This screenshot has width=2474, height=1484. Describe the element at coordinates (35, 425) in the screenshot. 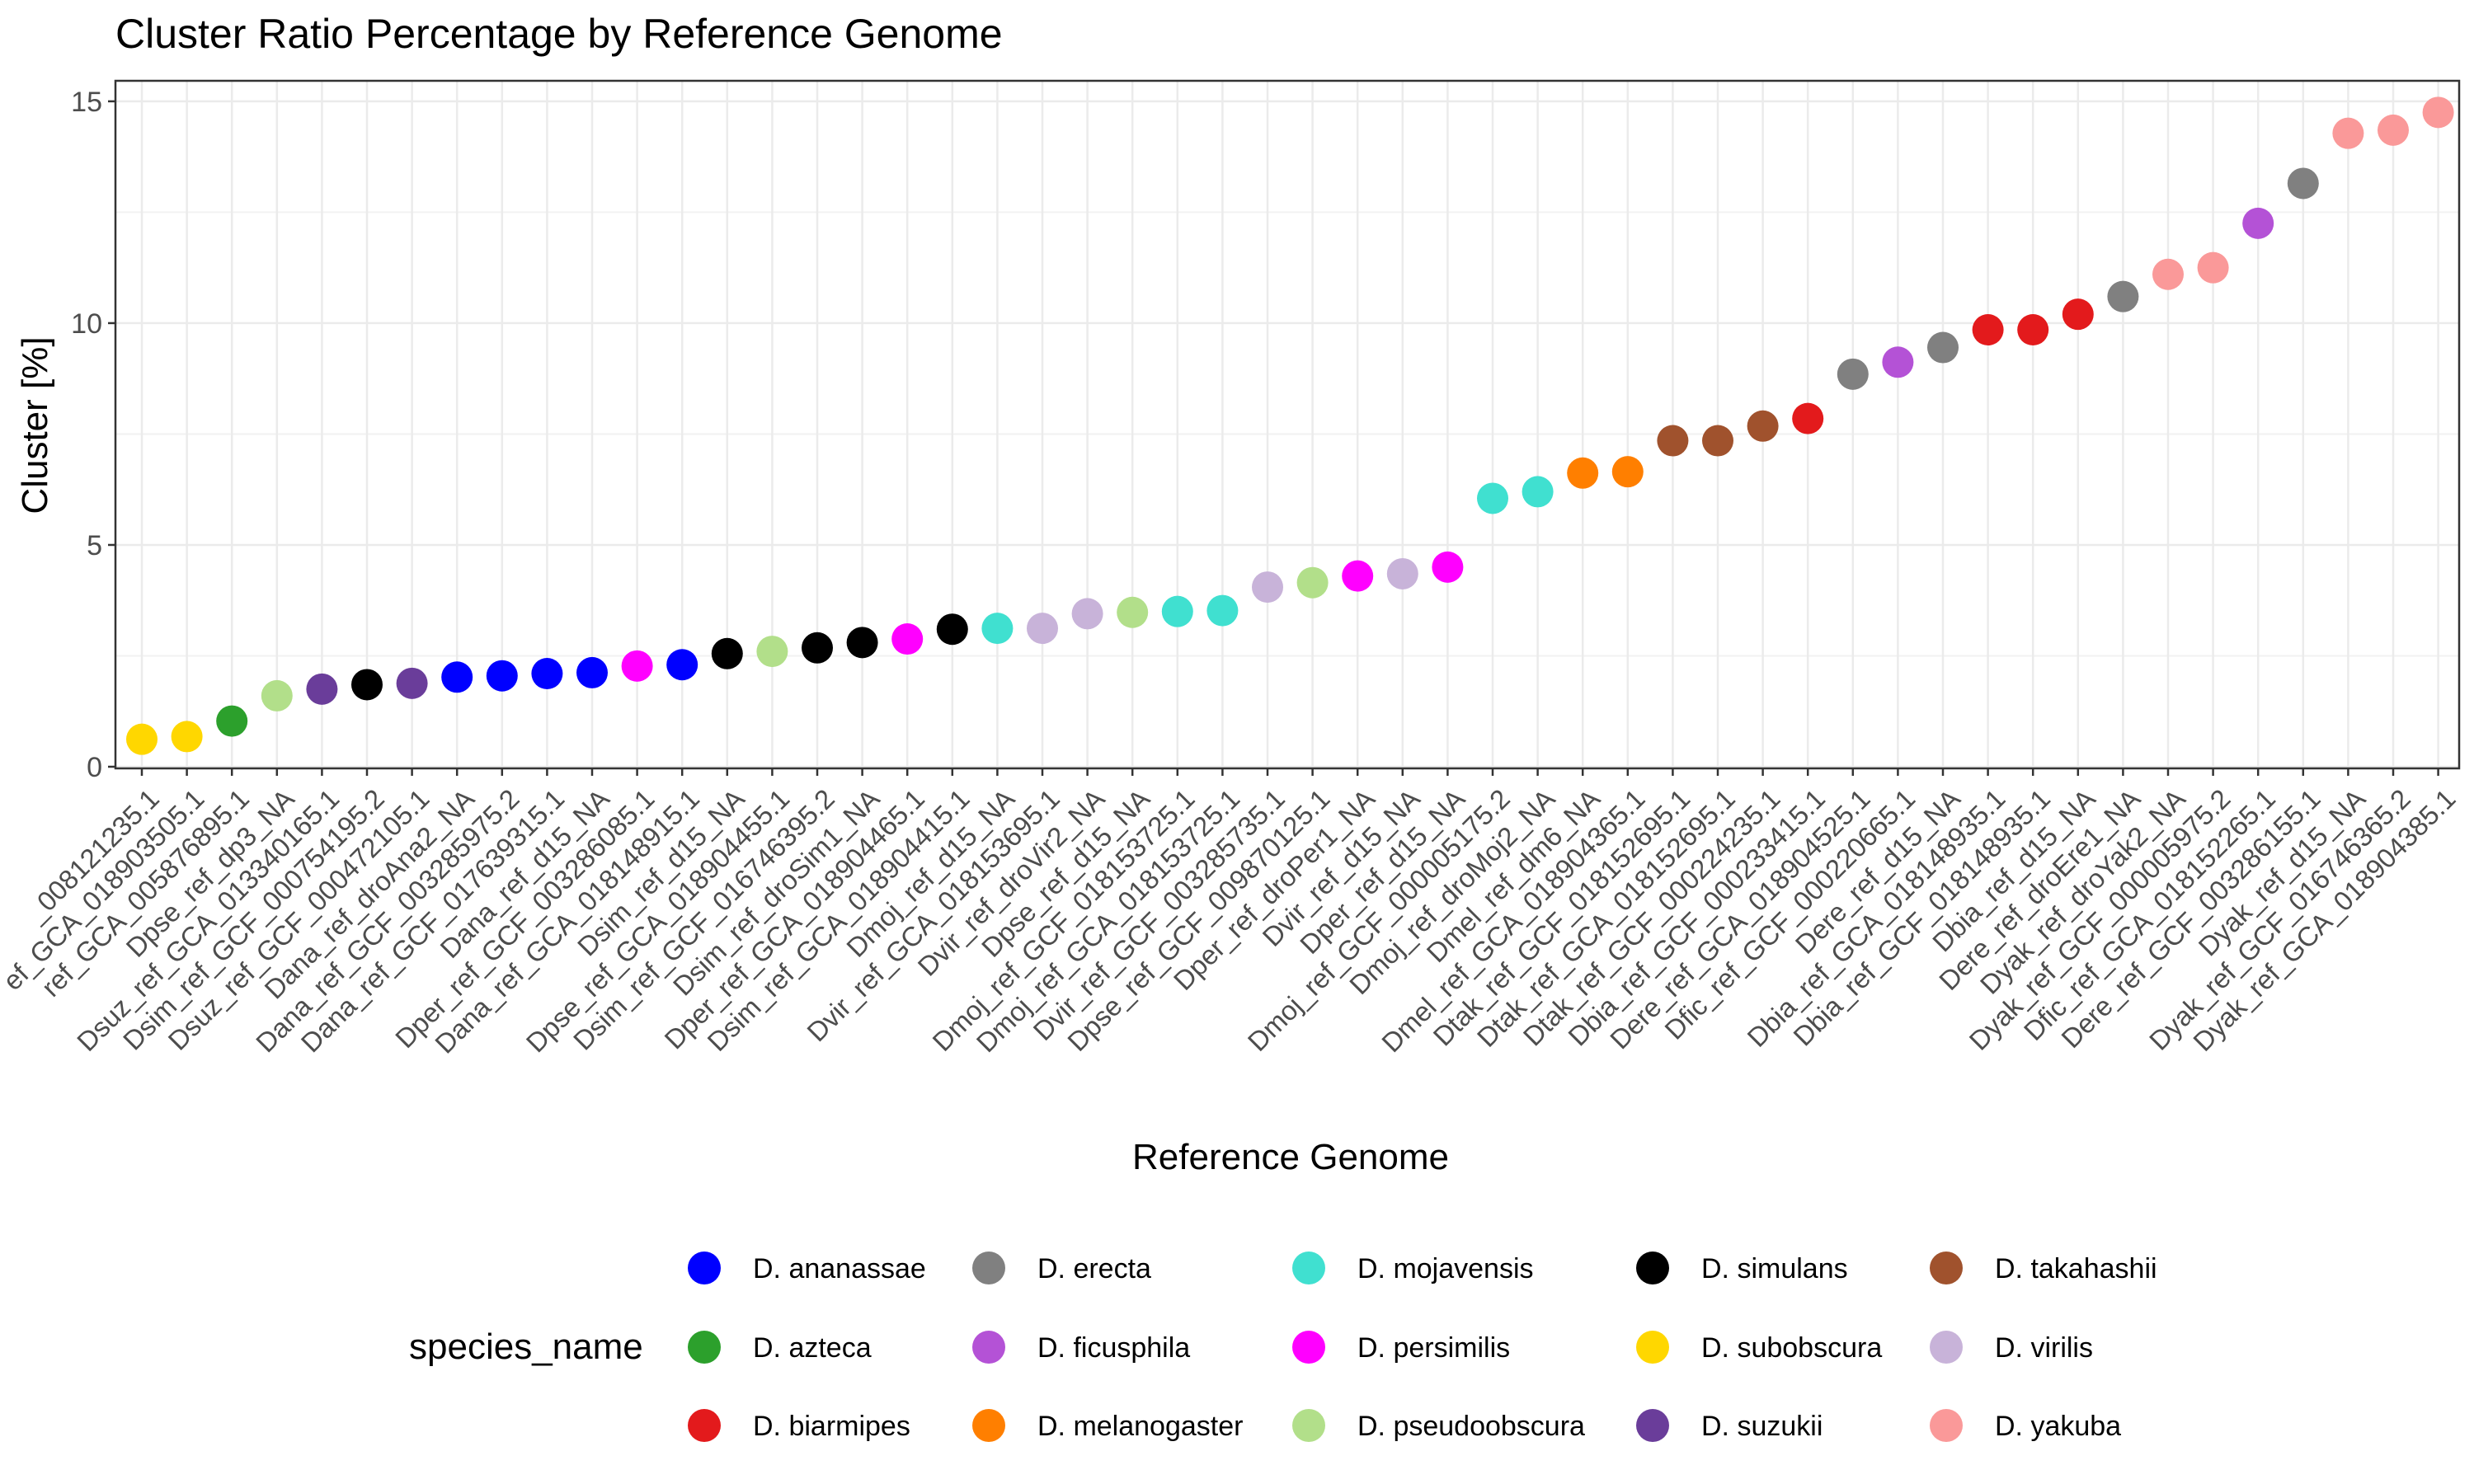

I see `y-axis-title: Cluster [%]` at that location.